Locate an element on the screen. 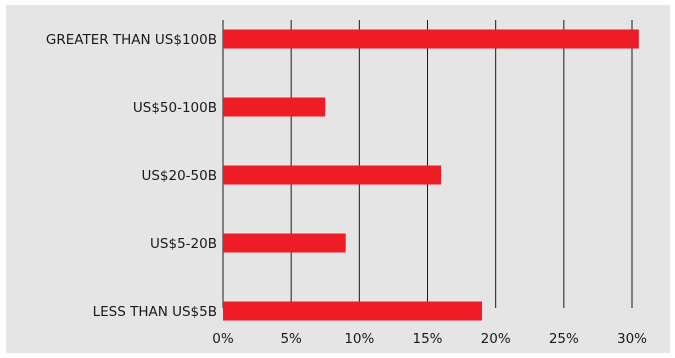 The width and height of the screenshot is (675, 358). bar-us-5-20b is located at coordinates (284, 243).